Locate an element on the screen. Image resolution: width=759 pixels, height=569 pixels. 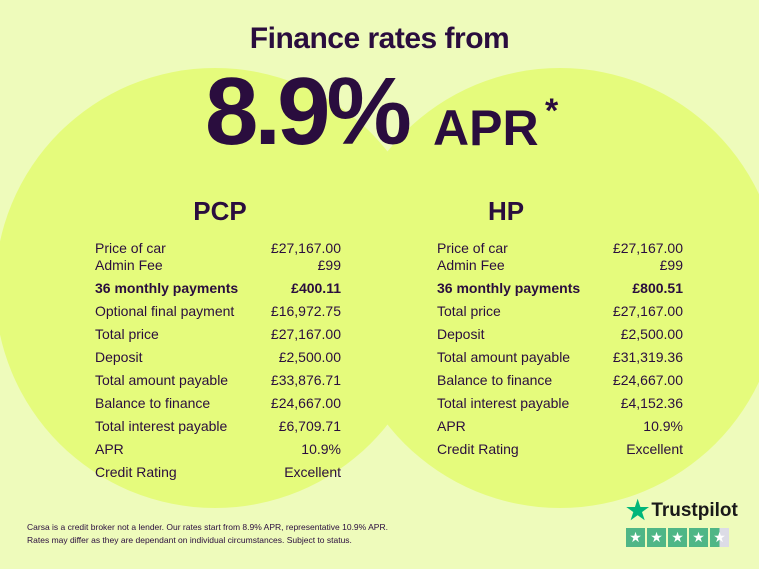
table-row: Optional final payment £16,972.75 is located at coordinates (218, 311).